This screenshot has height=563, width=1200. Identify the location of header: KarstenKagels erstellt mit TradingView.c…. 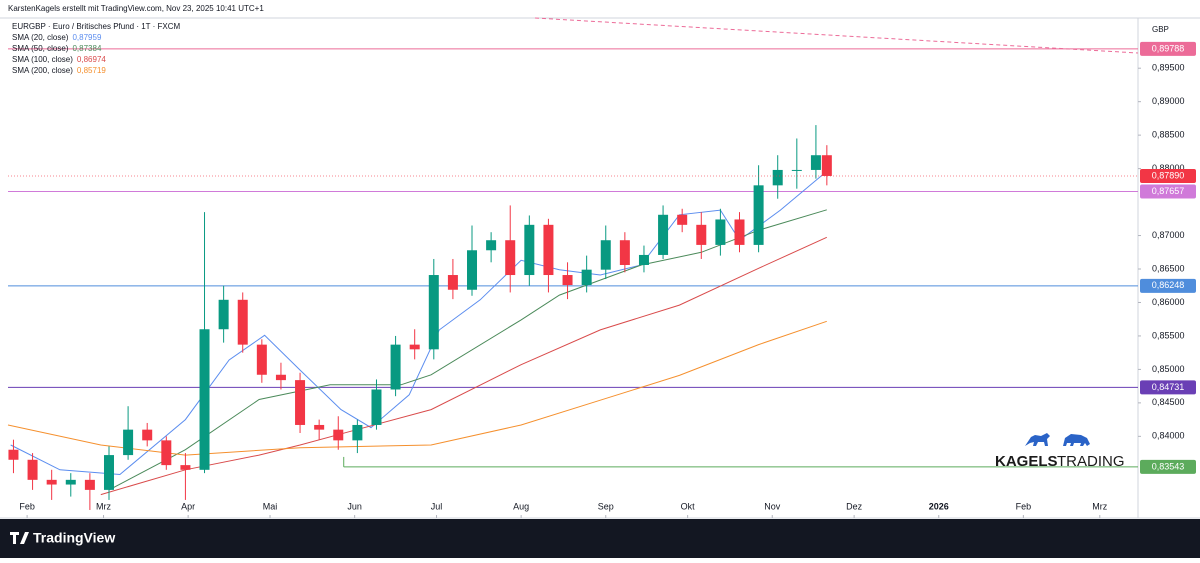
(136, 8).